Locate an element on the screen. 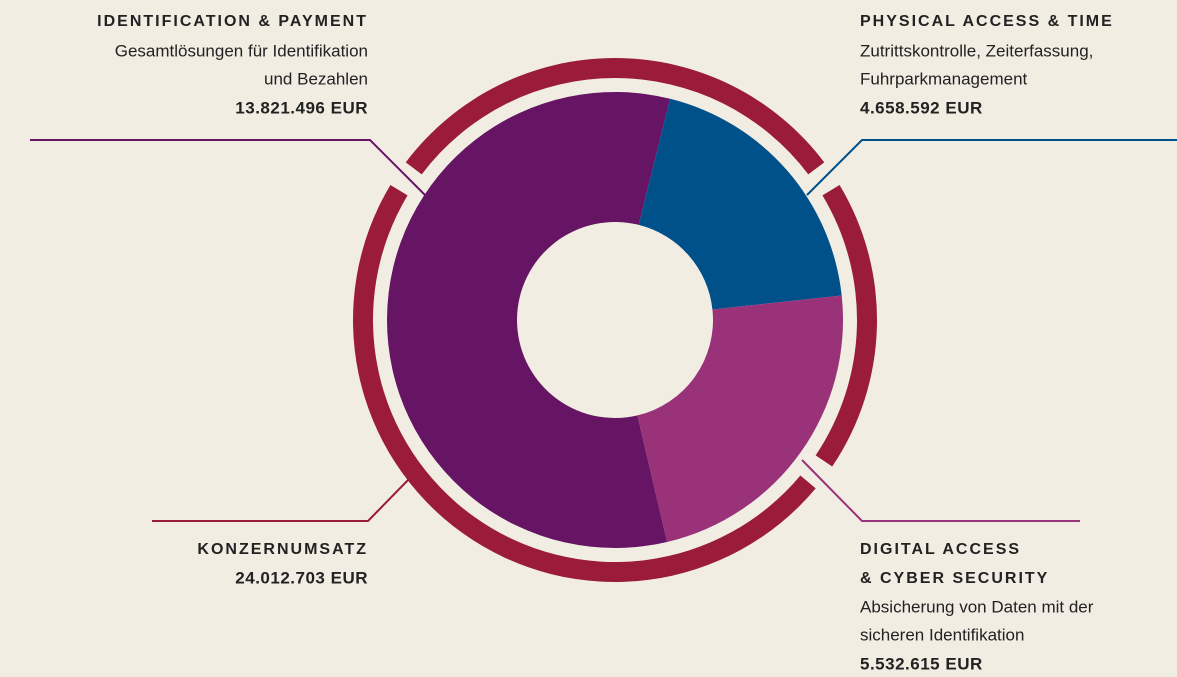  value-label: 13.821.496 EUR is located at coordinates (301, 107).